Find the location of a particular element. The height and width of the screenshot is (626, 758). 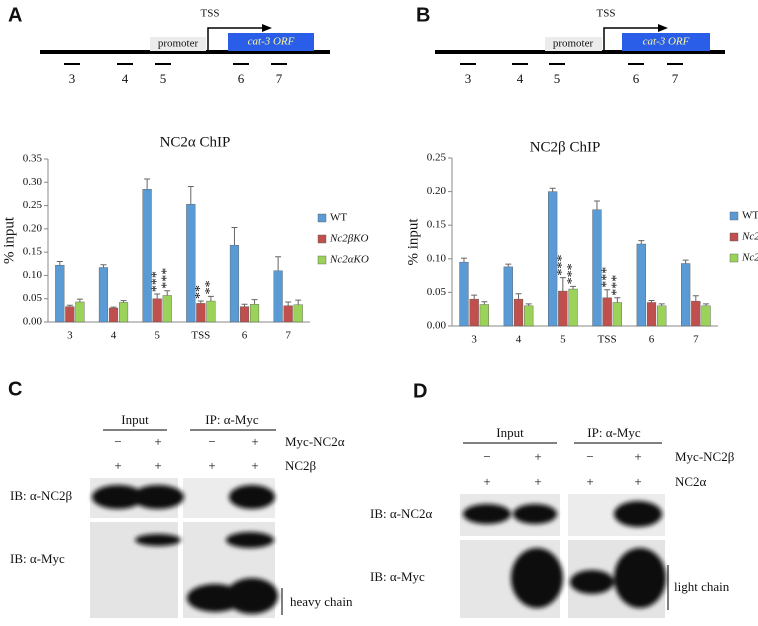

chart-title: NC2β ChIP is located at coordinates (565, 147).